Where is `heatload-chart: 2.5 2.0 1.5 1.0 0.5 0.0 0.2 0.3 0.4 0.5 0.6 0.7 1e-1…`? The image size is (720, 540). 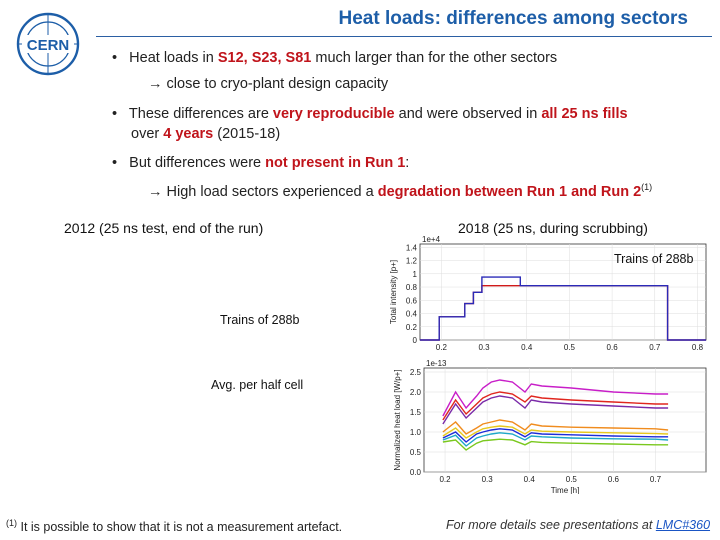 heatload-chart: 2.5 2.0 1.5 1.0 0.5 0.0 0.2 0.3 0.4 0.5 0.6 0.7 1e-1… is located at coordinates (550, 427).